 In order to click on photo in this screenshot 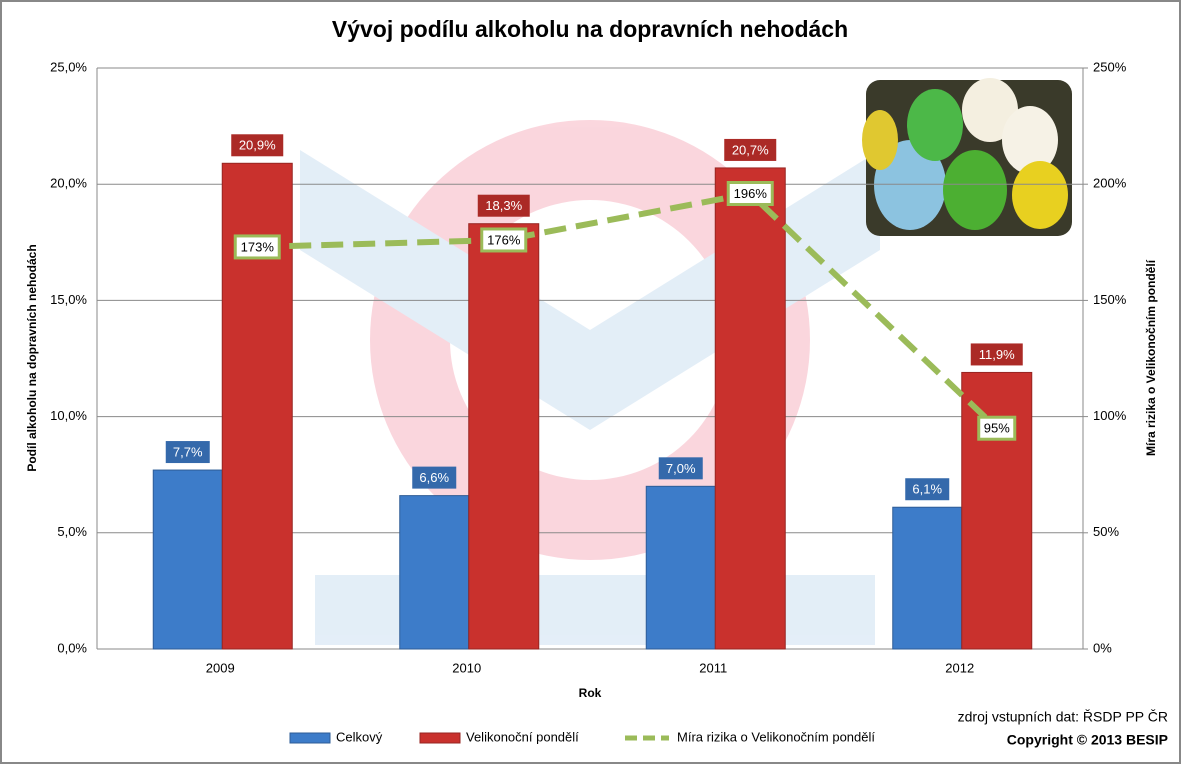, I will do `click(967, 157)`.